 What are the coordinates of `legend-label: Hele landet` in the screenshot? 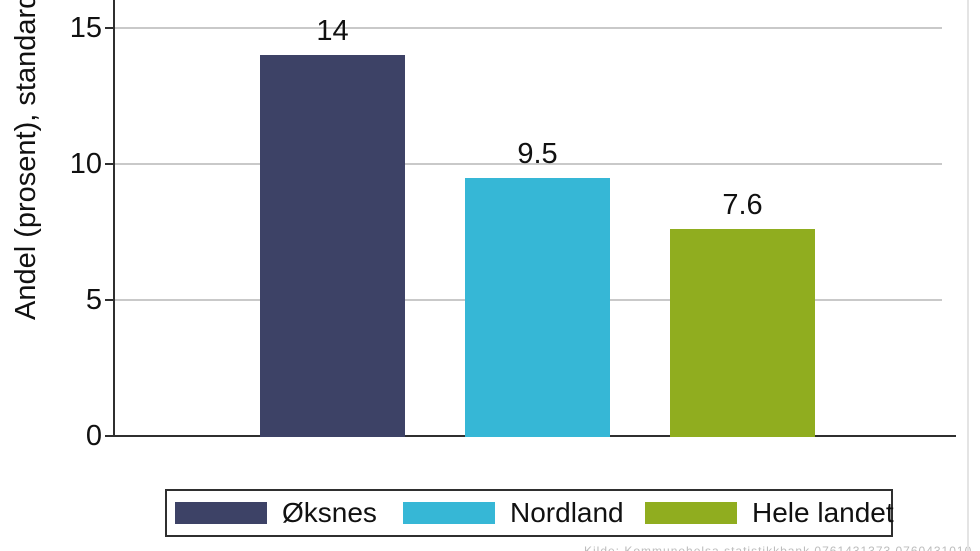 It's located at (823, 512).